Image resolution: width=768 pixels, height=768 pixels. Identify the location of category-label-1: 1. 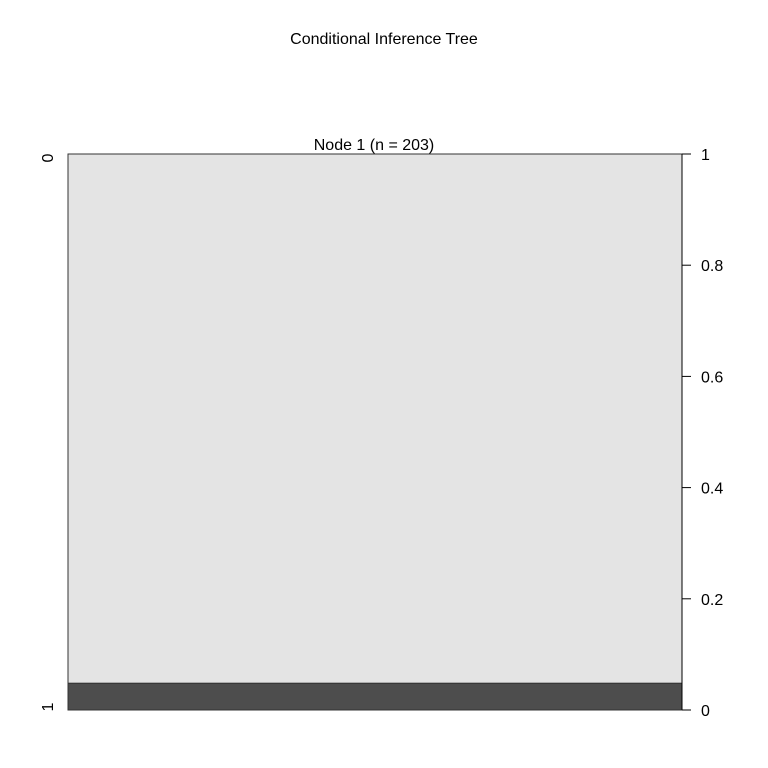
(48, 706).